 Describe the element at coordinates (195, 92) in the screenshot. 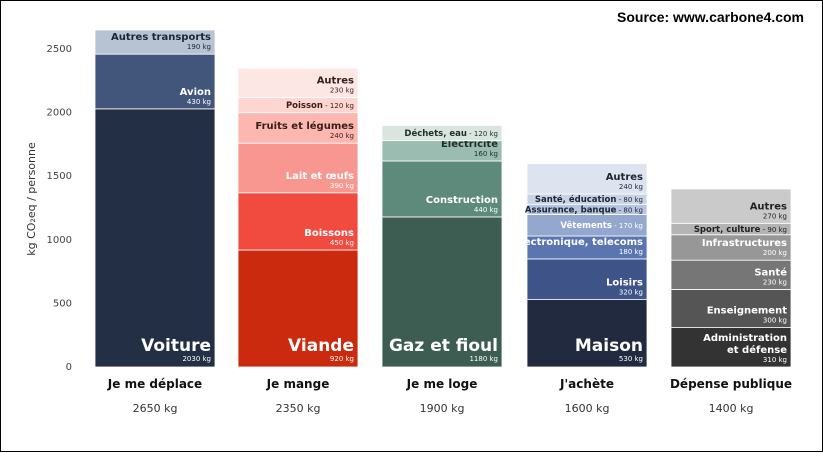

I see `segment-name: Avion` at that location.